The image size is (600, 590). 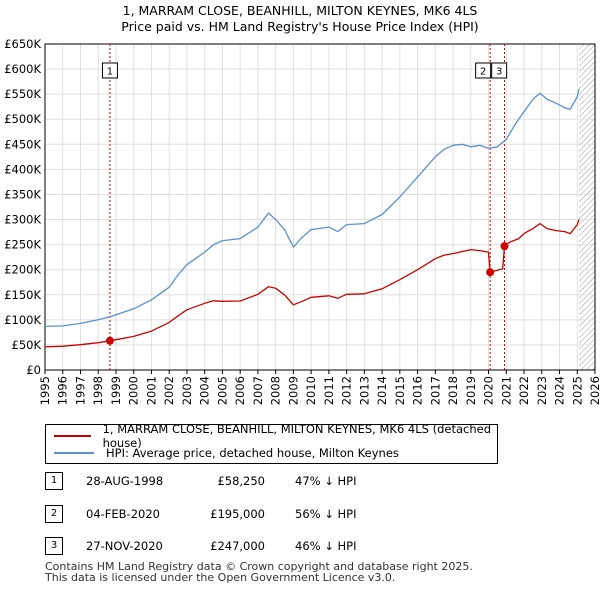 I want to click on x-tick-label: 2006, so click(x=240, y=390).